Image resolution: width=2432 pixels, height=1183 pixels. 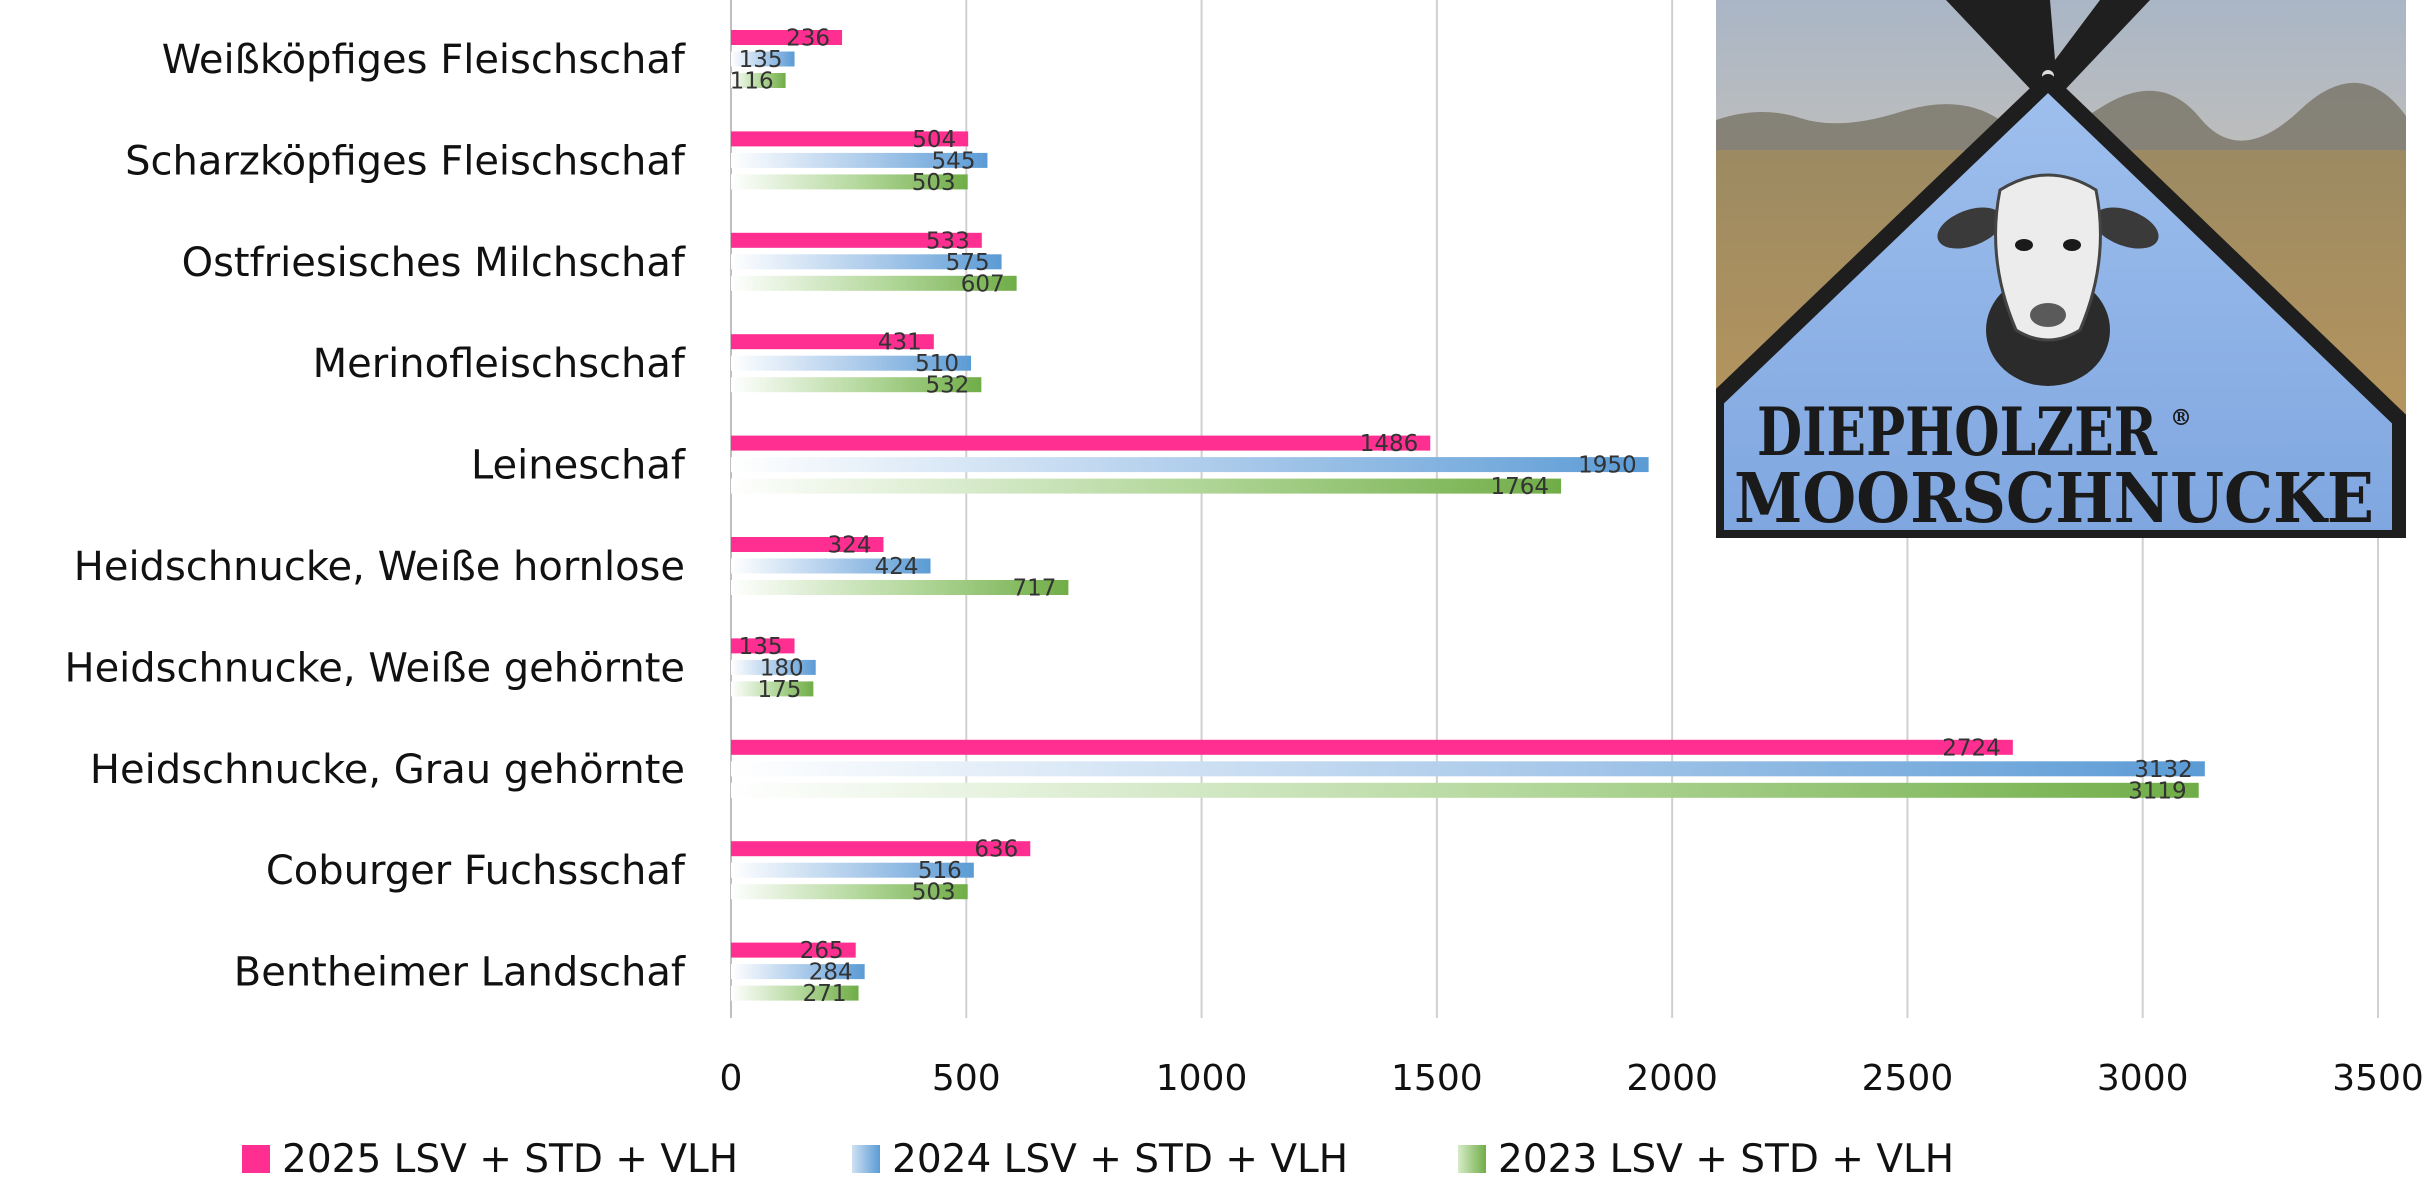 I want to click on data-label: 116, so click(x=752, y=82).